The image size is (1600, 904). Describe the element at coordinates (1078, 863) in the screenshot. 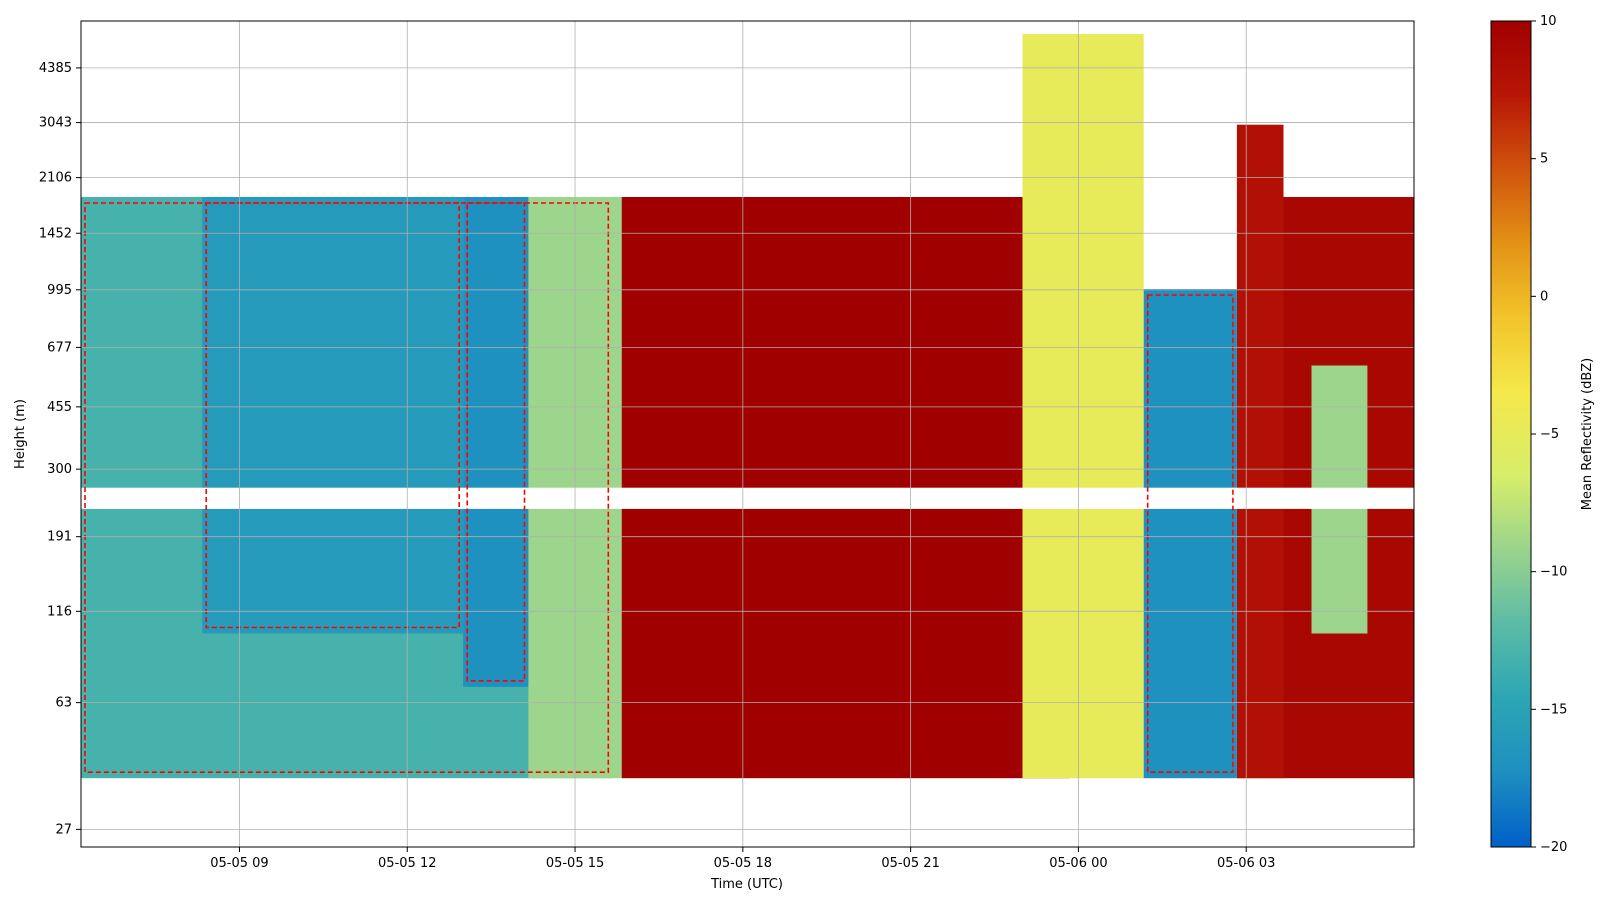

I see `x-tick-label: 05-06 00` at that location.